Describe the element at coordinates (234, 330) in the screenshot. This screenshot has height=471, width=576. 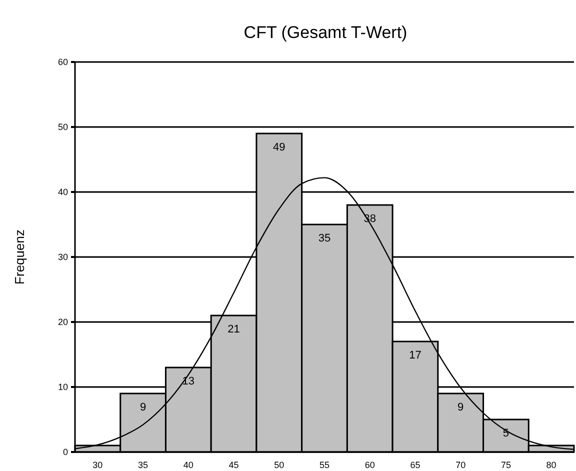
I see `data-label: 21` at that location.